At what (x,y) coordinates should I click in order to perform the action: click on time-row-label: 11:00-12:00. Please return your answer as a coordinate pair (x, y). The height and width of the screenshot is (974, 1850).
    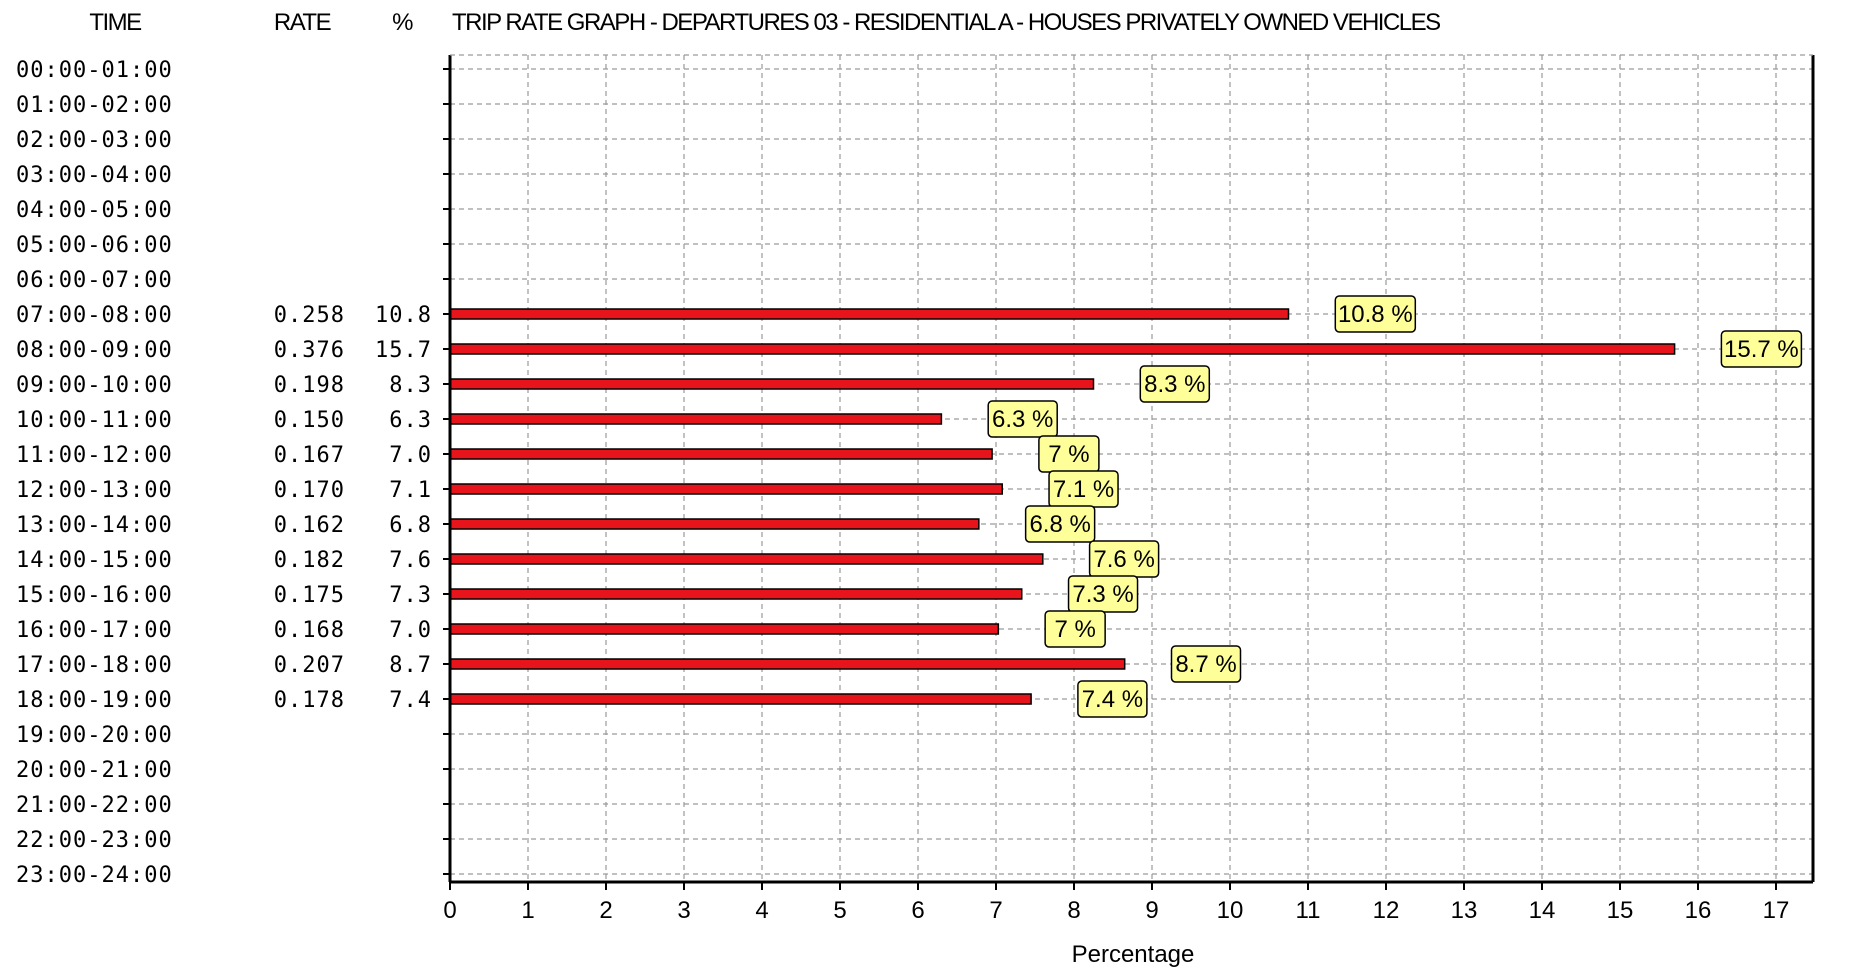
    Looking at the image, I should click on (94, 455).